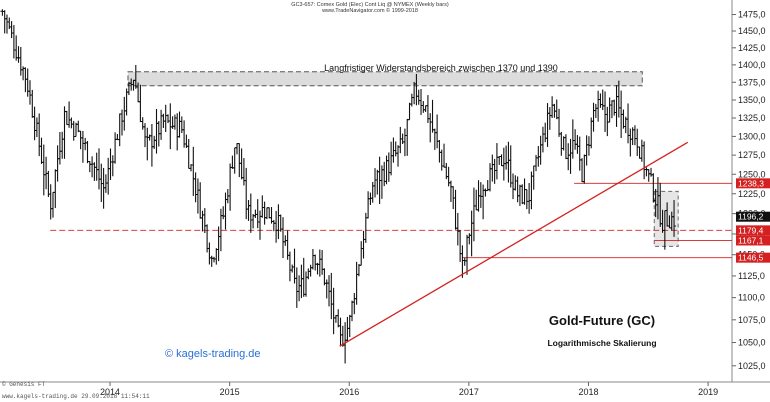  Describe the element at coordinates (752, 31) in the screenshot. I see `y-tick-label: 1450,0` at that location.